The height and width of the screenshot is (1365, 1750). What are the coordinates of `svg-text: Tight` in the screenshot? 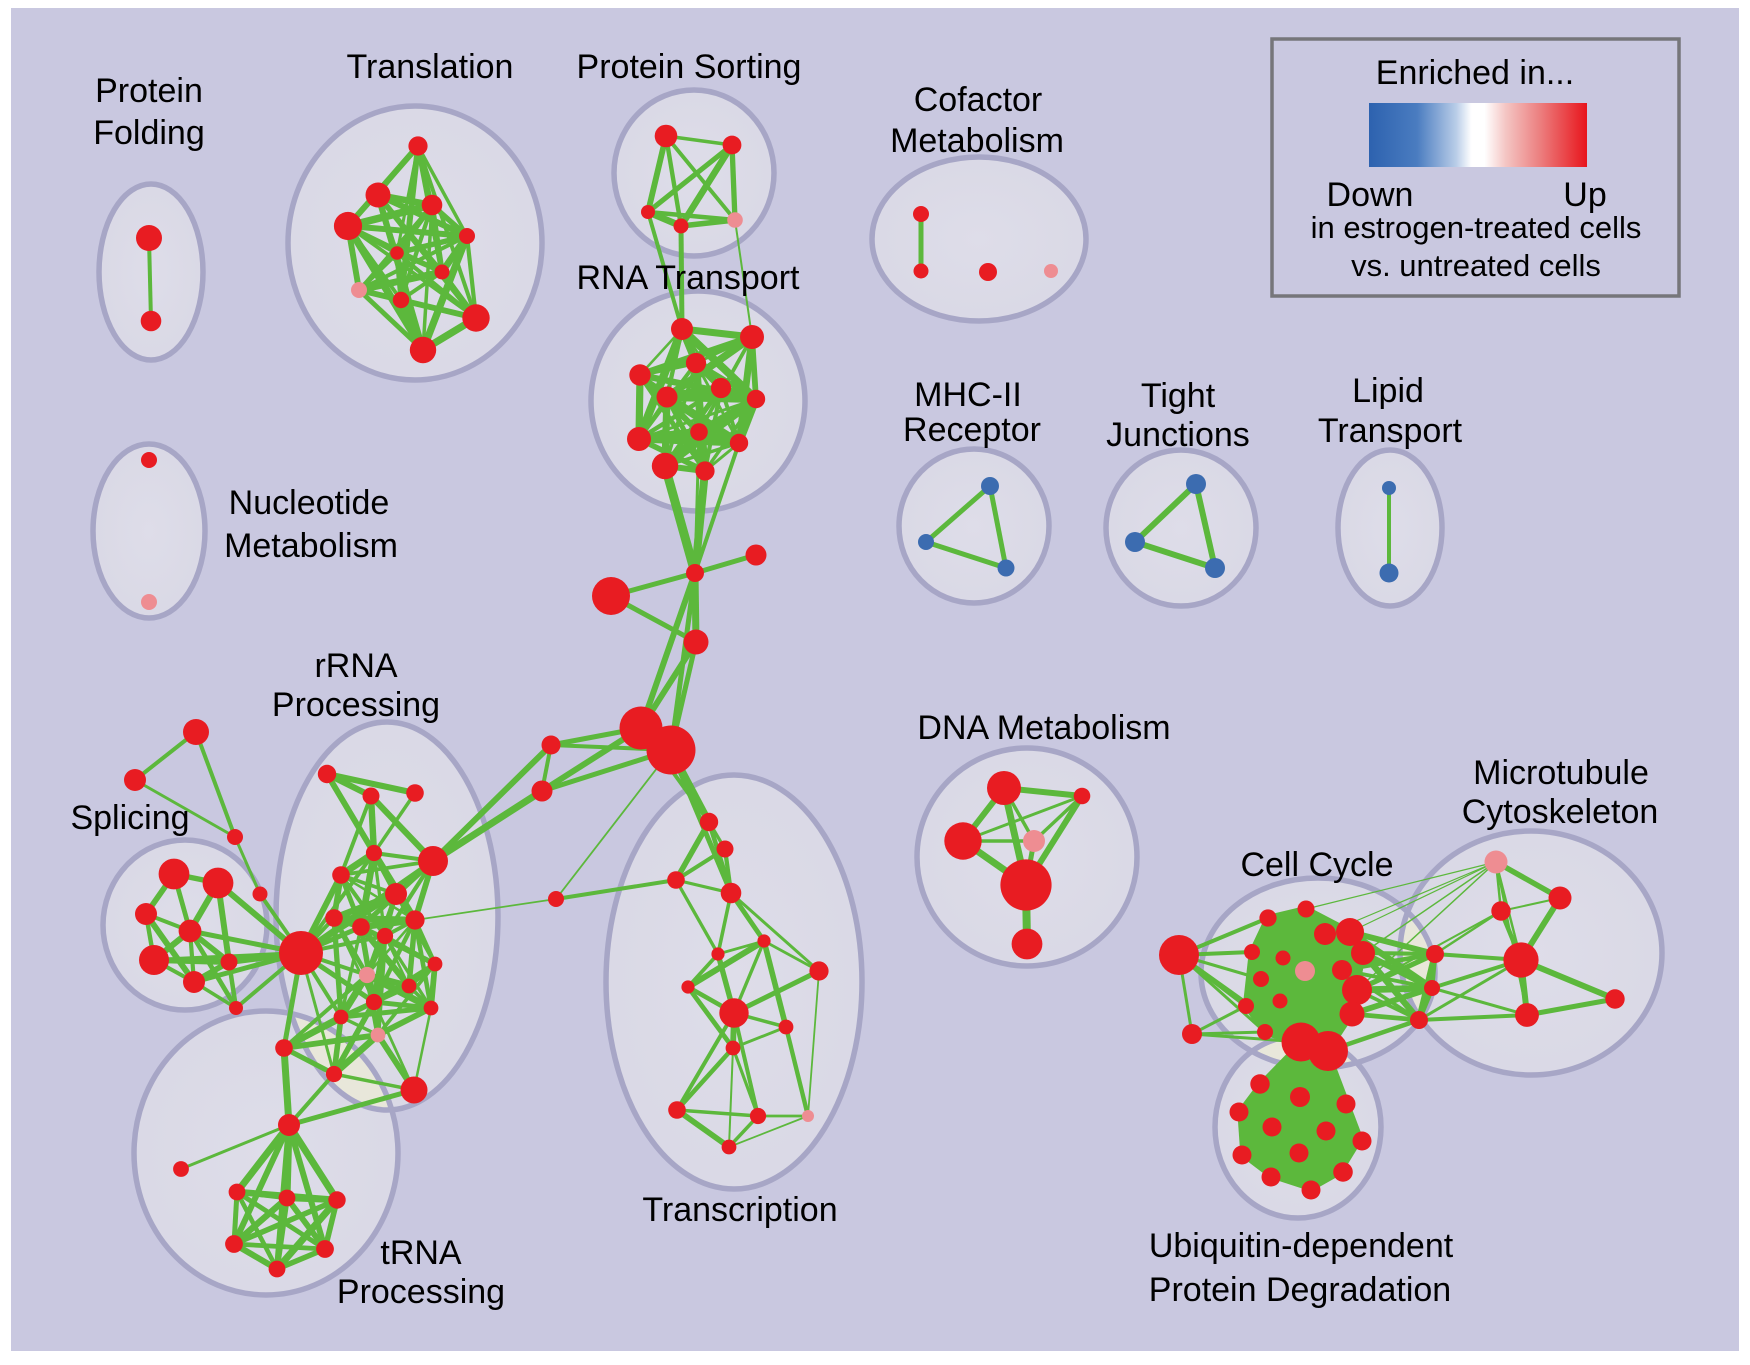 It's located at (1178, 396).